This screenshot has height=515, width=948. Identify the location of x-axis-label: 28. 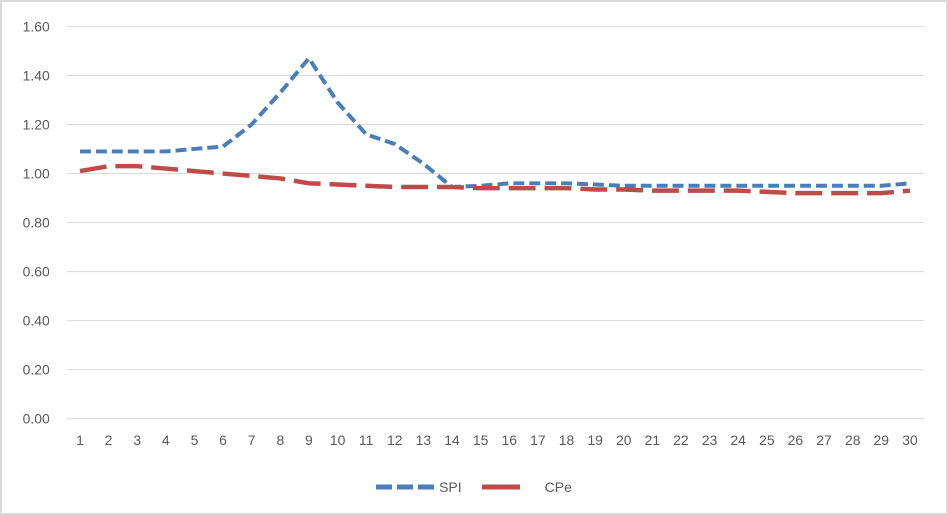
(853, 440).